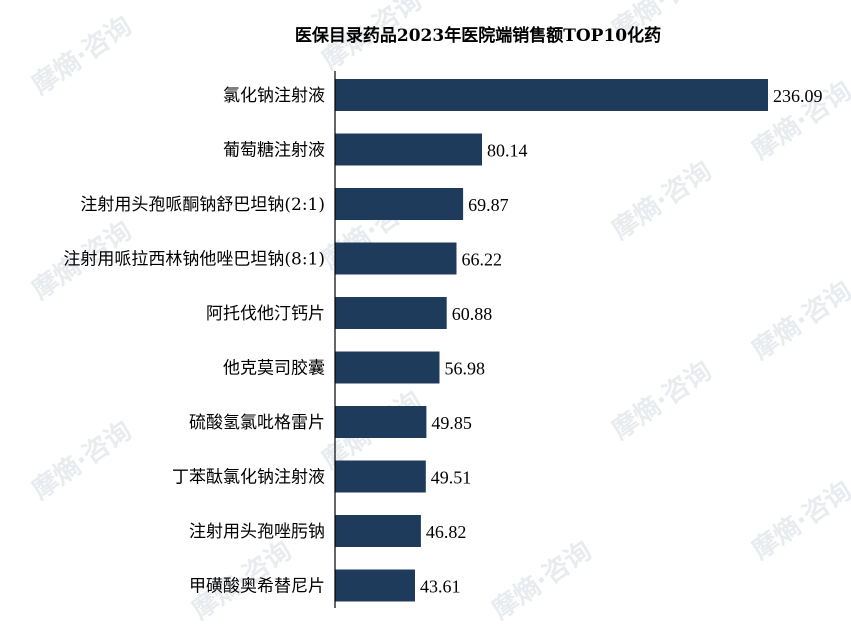 Image resolution: width=851 pixels, height=631 pixels. I want to click on category-label-5: 他克莫司胶囊, so click(274, 369).